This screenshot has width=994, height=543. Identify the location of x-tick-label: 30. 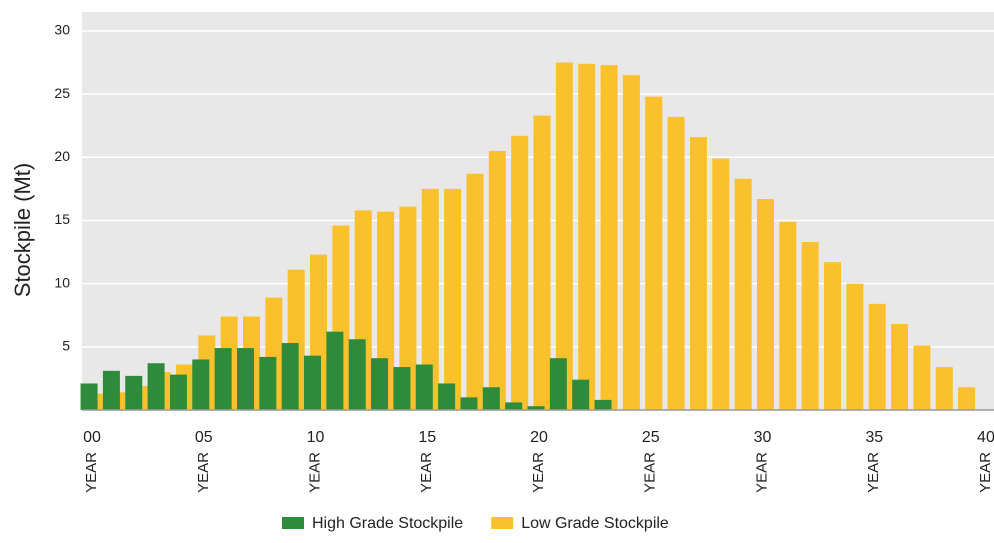
(763, 437).